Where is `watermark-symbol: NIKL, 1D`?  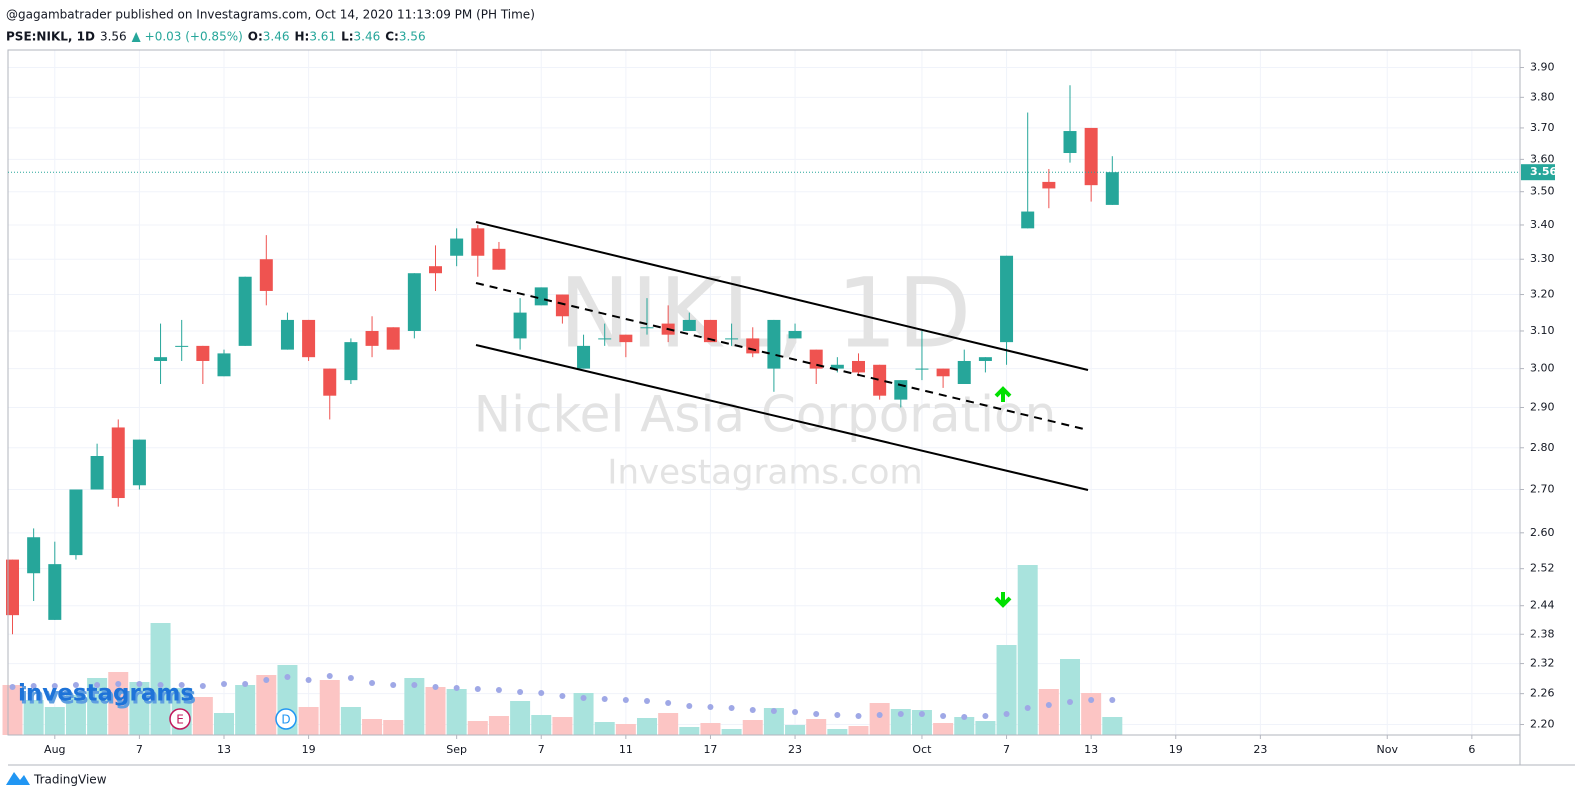 watermark-symbol: NIKL, 1D is located at coordinates (765, 313).